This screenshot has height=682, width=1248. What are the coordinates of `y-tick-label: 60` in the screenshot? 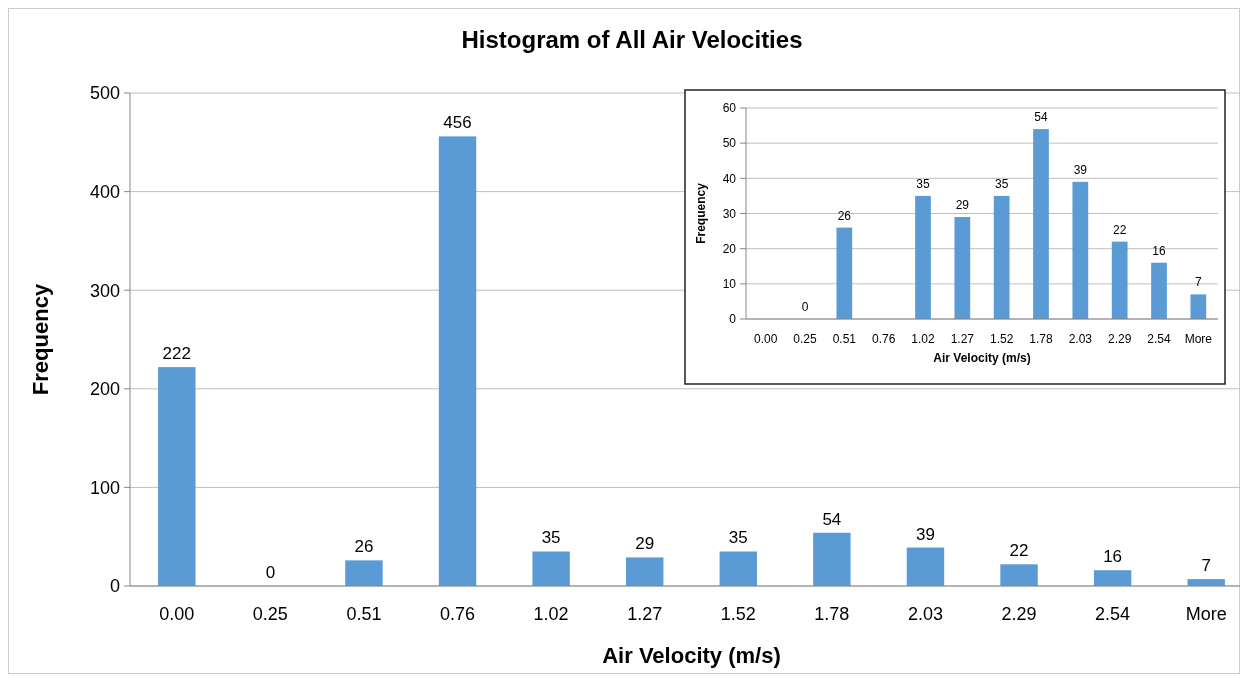 It's located at (729, 108).